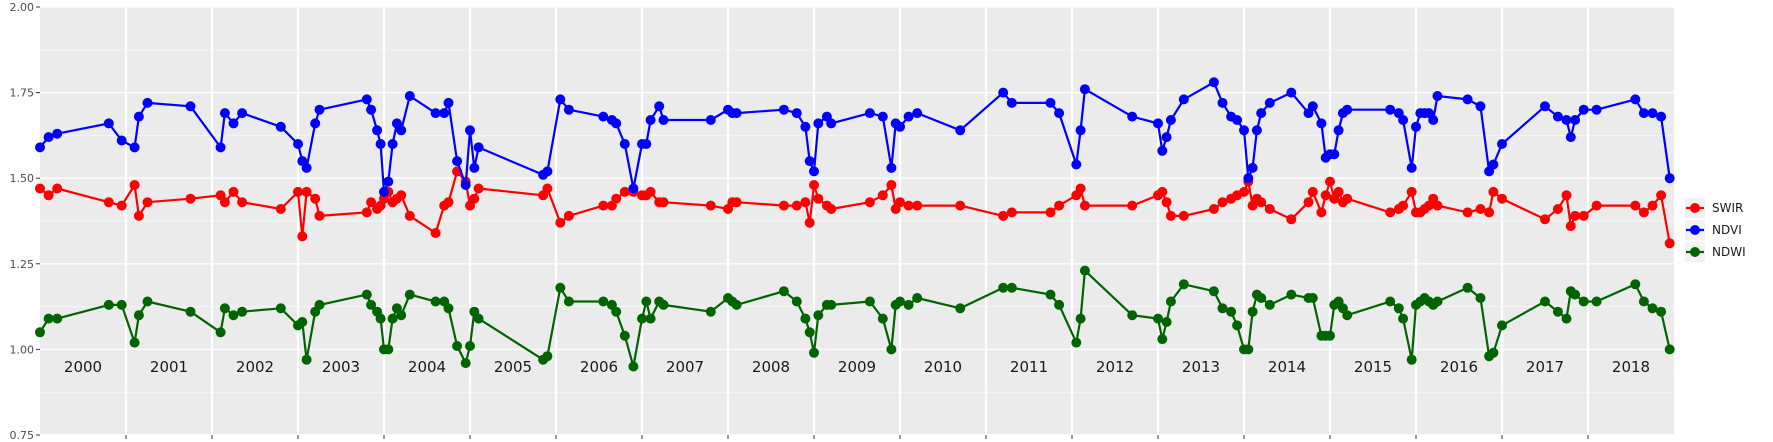 The height and width of the screenshot is (442, 1773). What do you see at coordinates (1727, 230) in the screenshot?
I see `ndvi-legend-label: NDVI` at bounding box center [1727, 230].